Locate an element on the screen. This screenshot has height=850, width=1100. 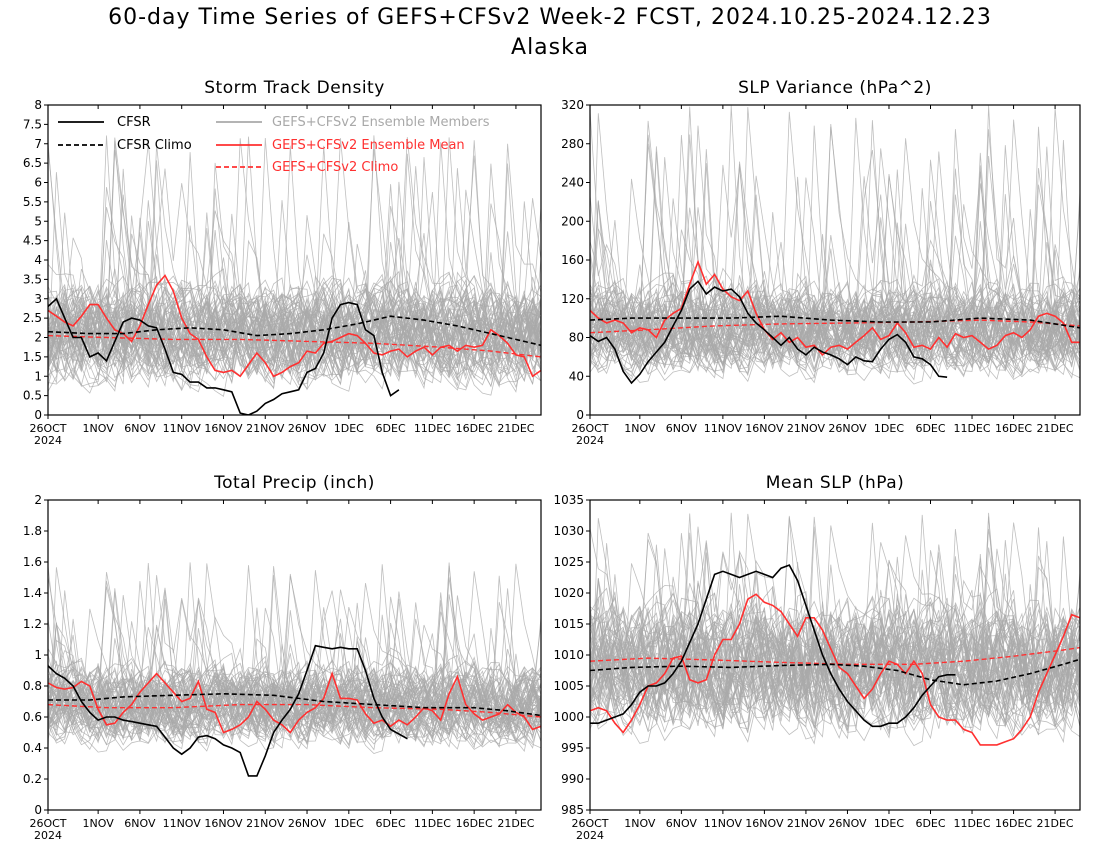
panel-title: SLP Variance (hPa^2) is located at coordinates (835, 88).